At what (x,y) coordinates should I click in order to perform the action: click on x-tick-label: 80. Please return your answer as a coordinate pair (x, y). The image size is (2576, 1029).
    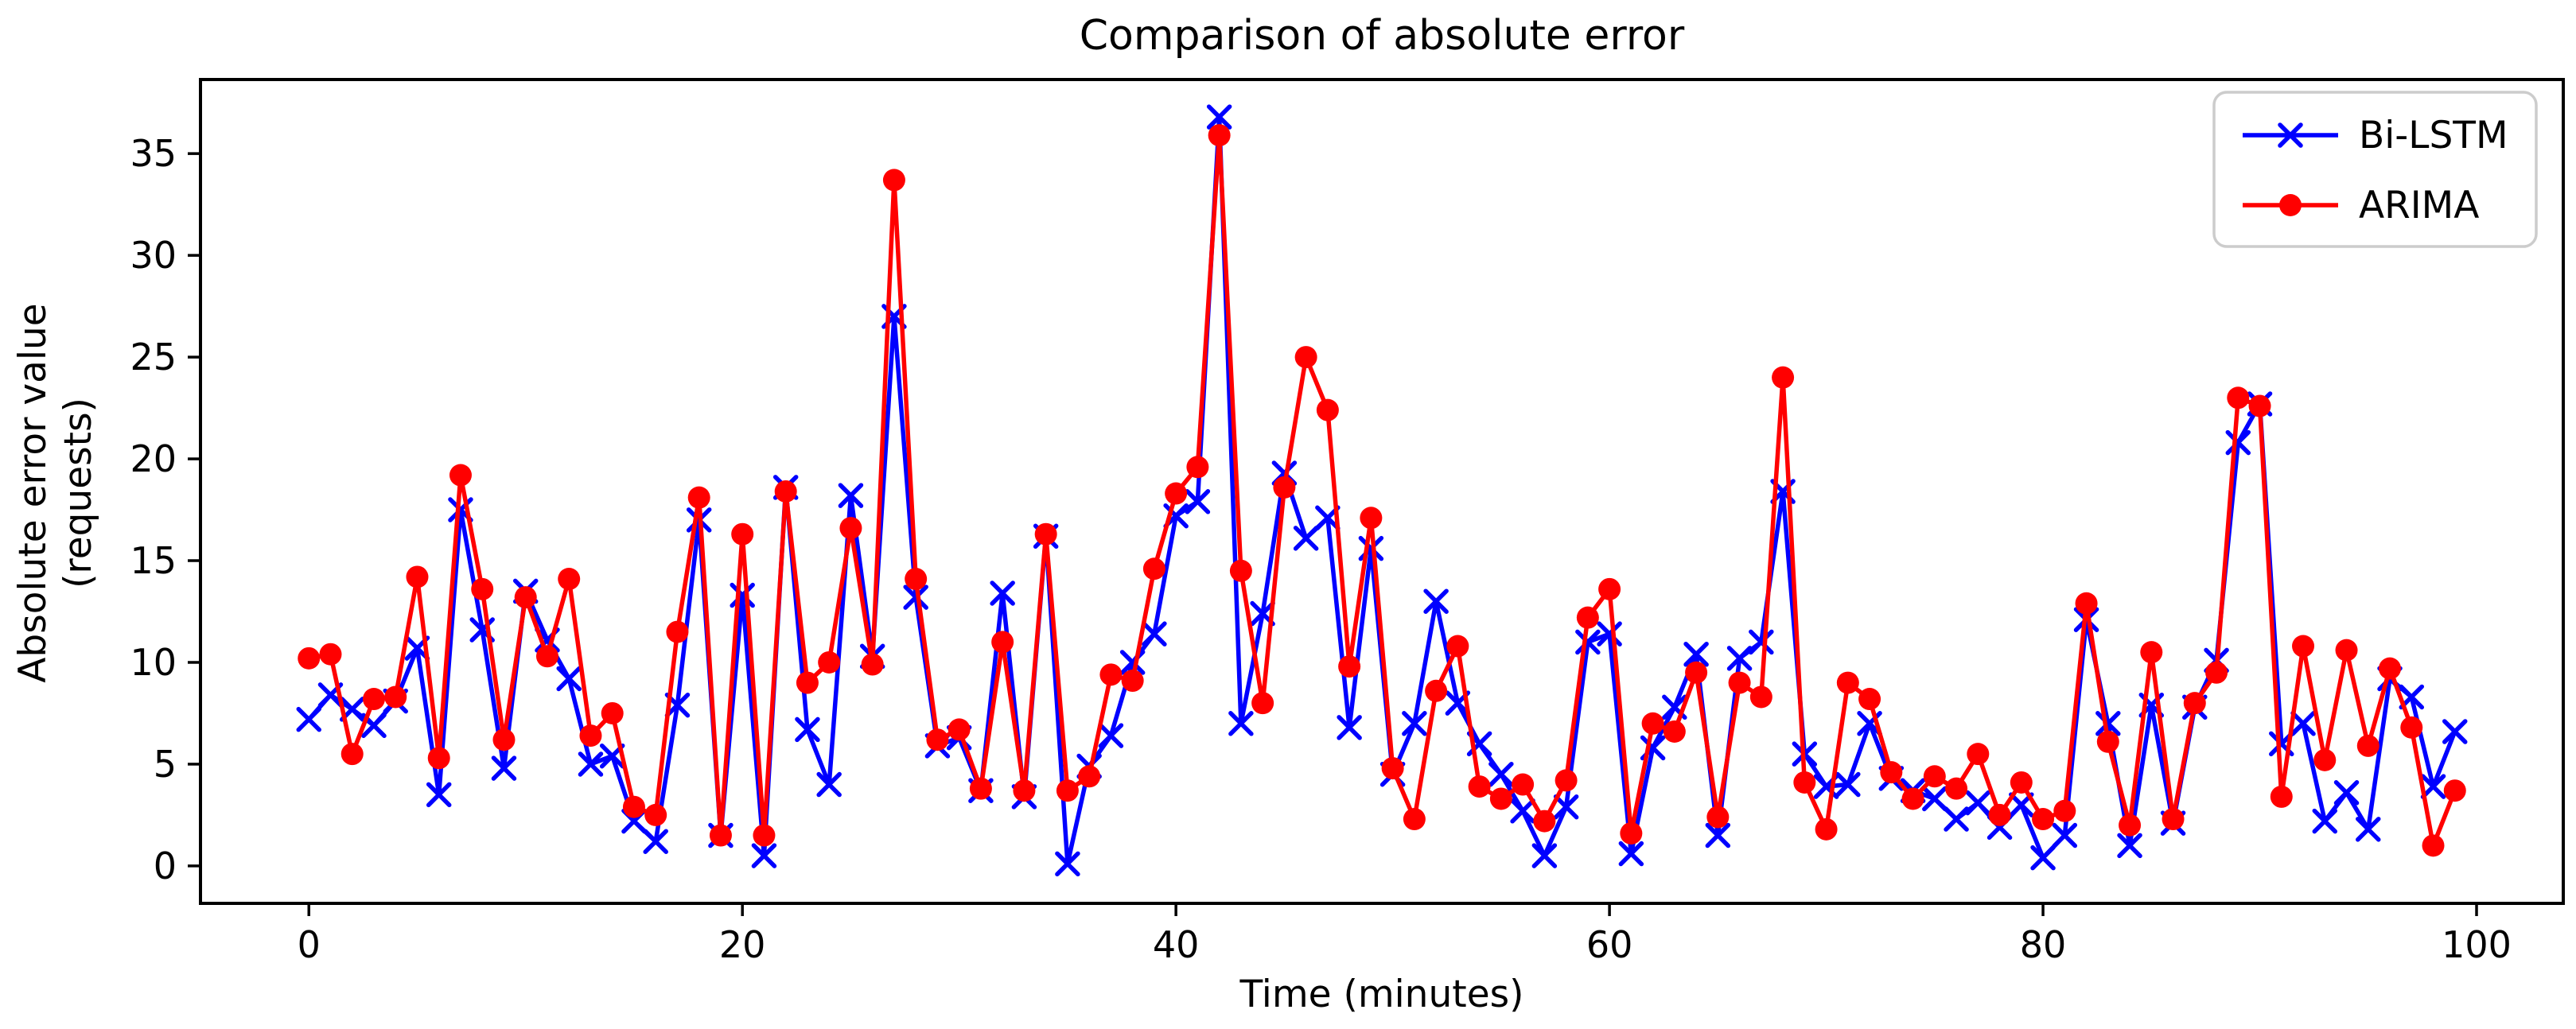
    Looking at the image, I should click on (2044, 944).